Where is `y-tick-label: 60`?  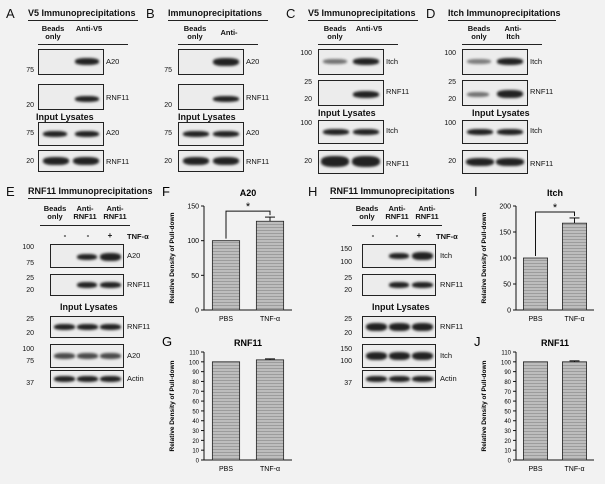 y-tick-label: 60 is located at coordinates (507, 403).